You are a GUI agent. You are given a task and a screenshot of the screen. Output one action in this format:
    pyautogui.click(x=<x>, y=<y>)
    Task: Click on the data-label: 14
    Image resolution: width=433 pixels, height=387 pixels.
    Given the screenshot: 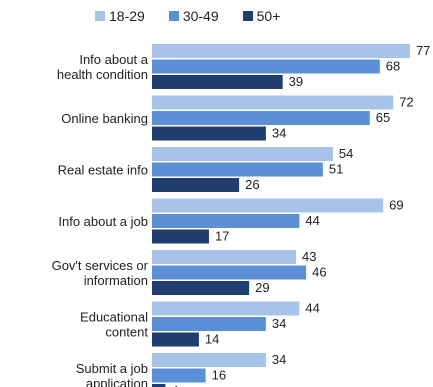 What is the action you would take?
    pyautogui.click(x=212, y=339)
    